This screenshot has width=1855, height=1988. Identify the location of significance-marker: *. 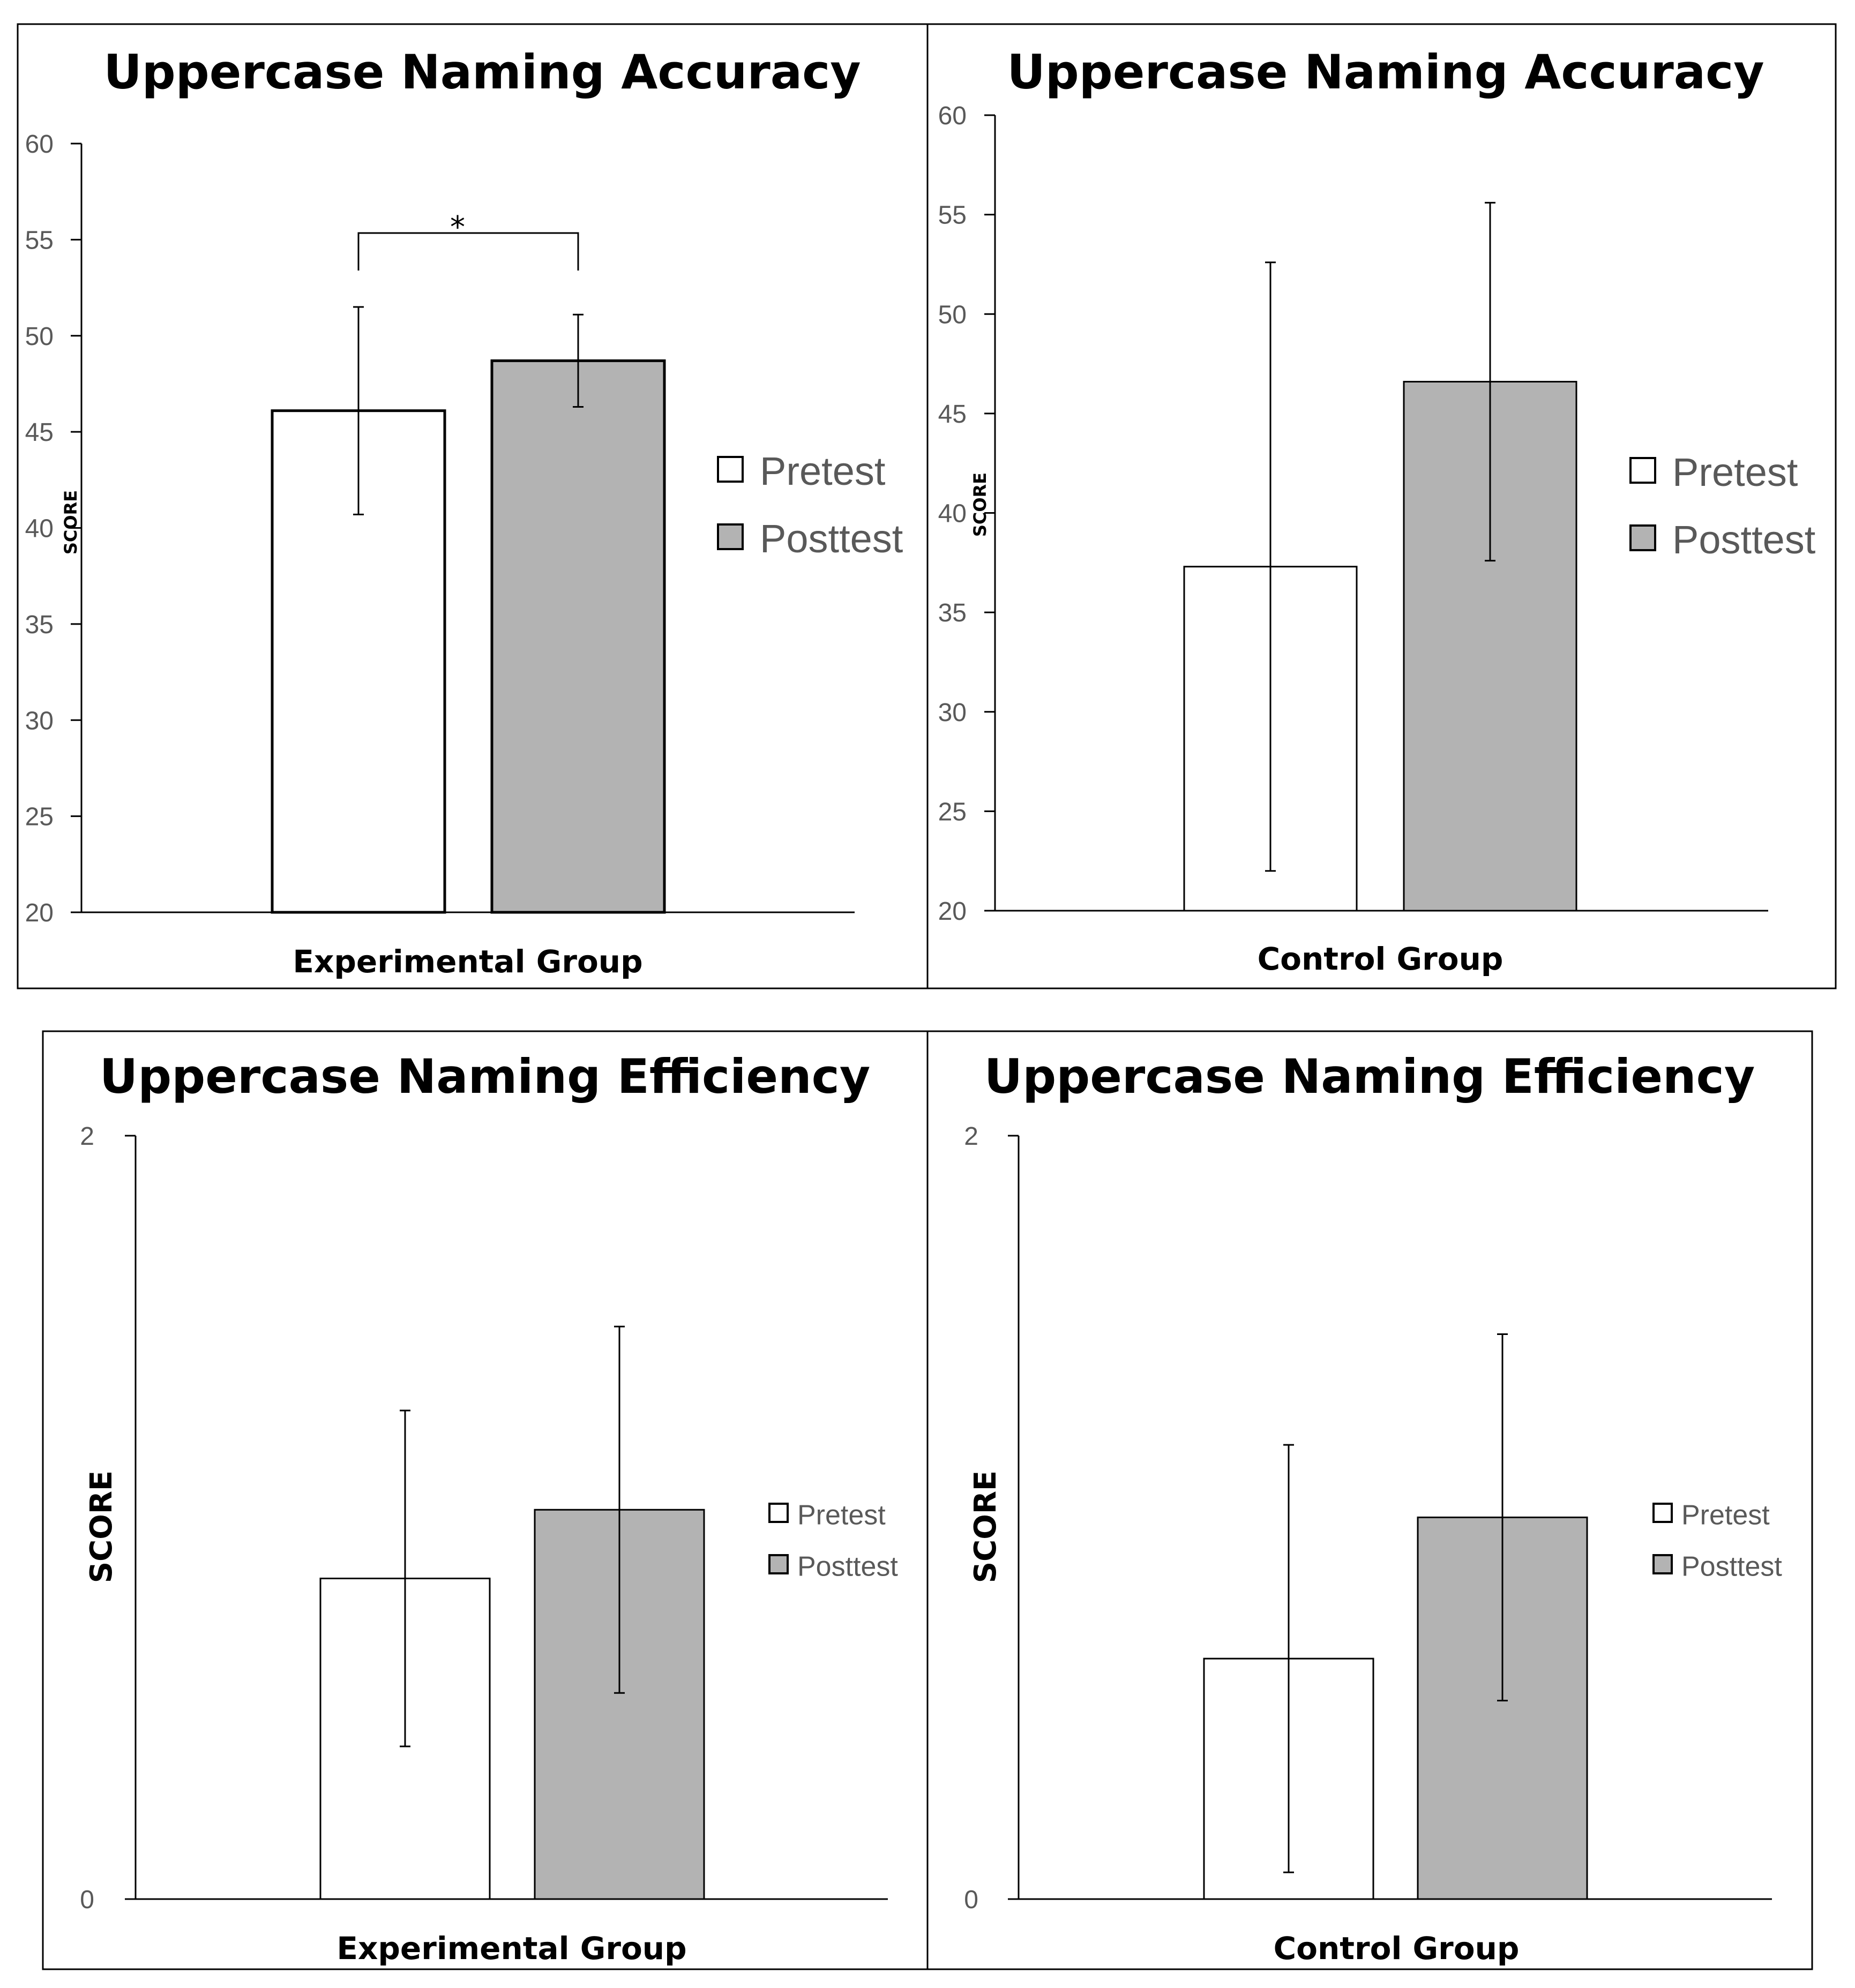
(457, 227).